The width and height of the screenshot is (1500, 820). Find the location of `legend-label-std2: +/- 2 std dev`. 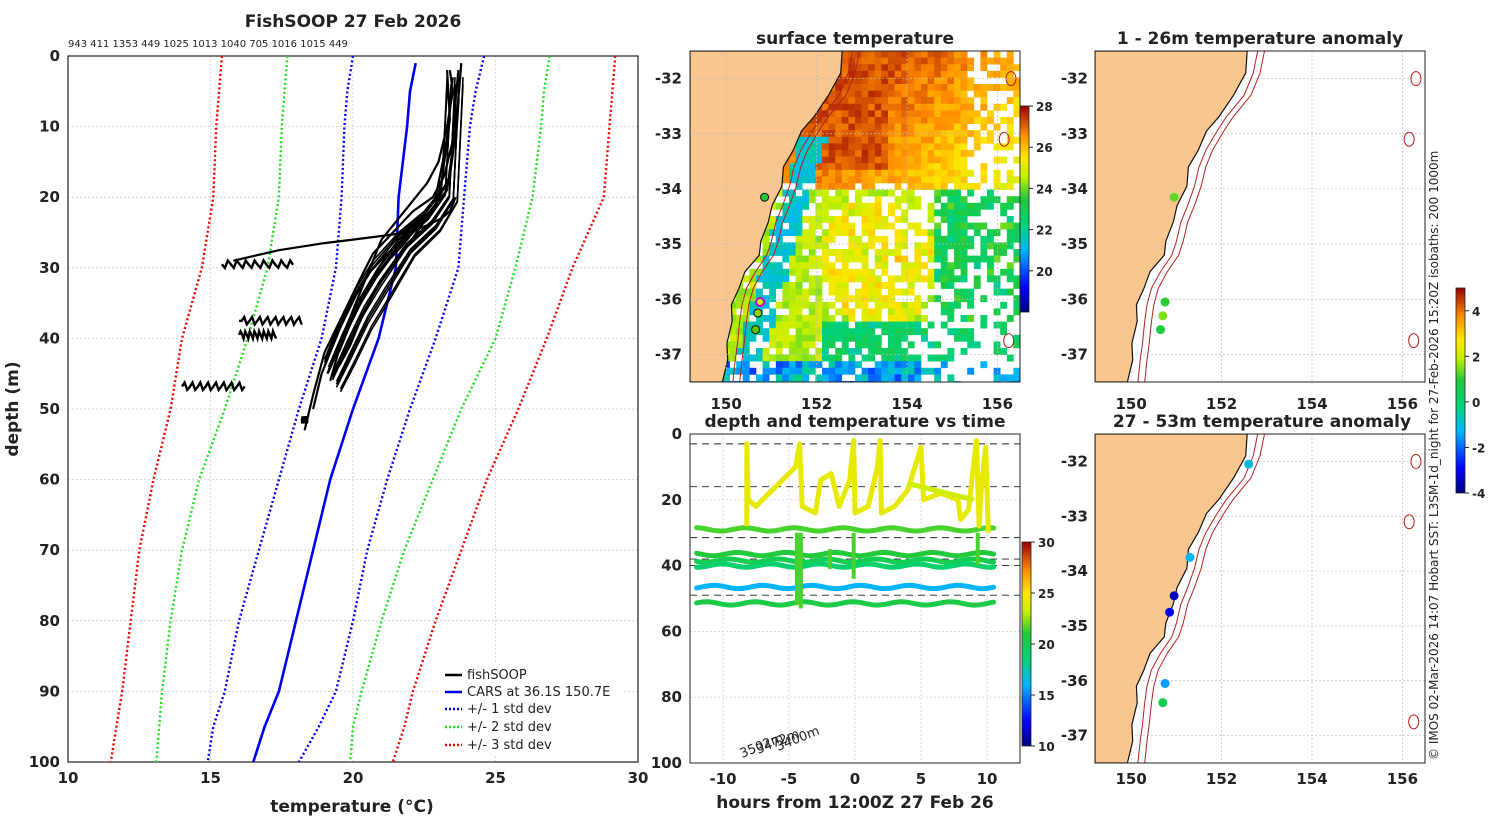

legend-label-std2: +/- 2 std dev is located at coordinates (509, 727).